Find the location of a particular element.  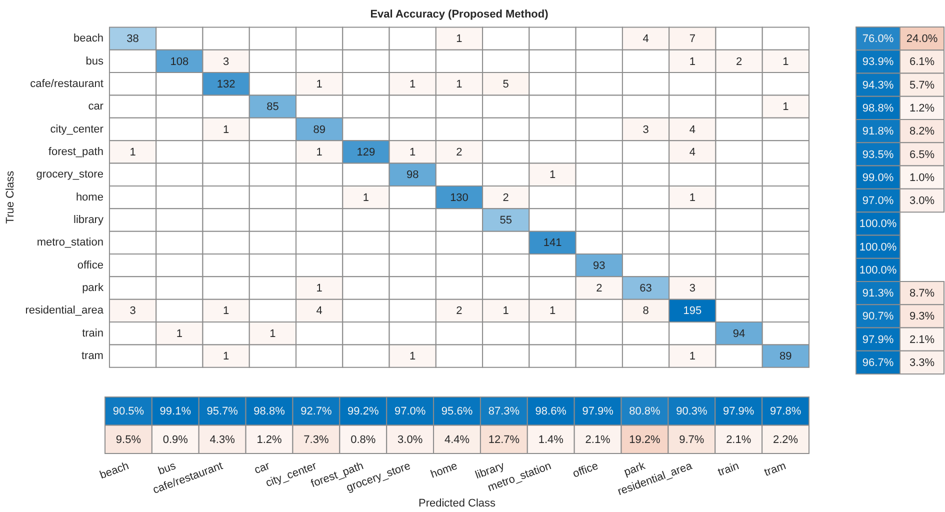

chart-title: Eval Accuracy (Proposed Method) is located at coordinates (459, 14).